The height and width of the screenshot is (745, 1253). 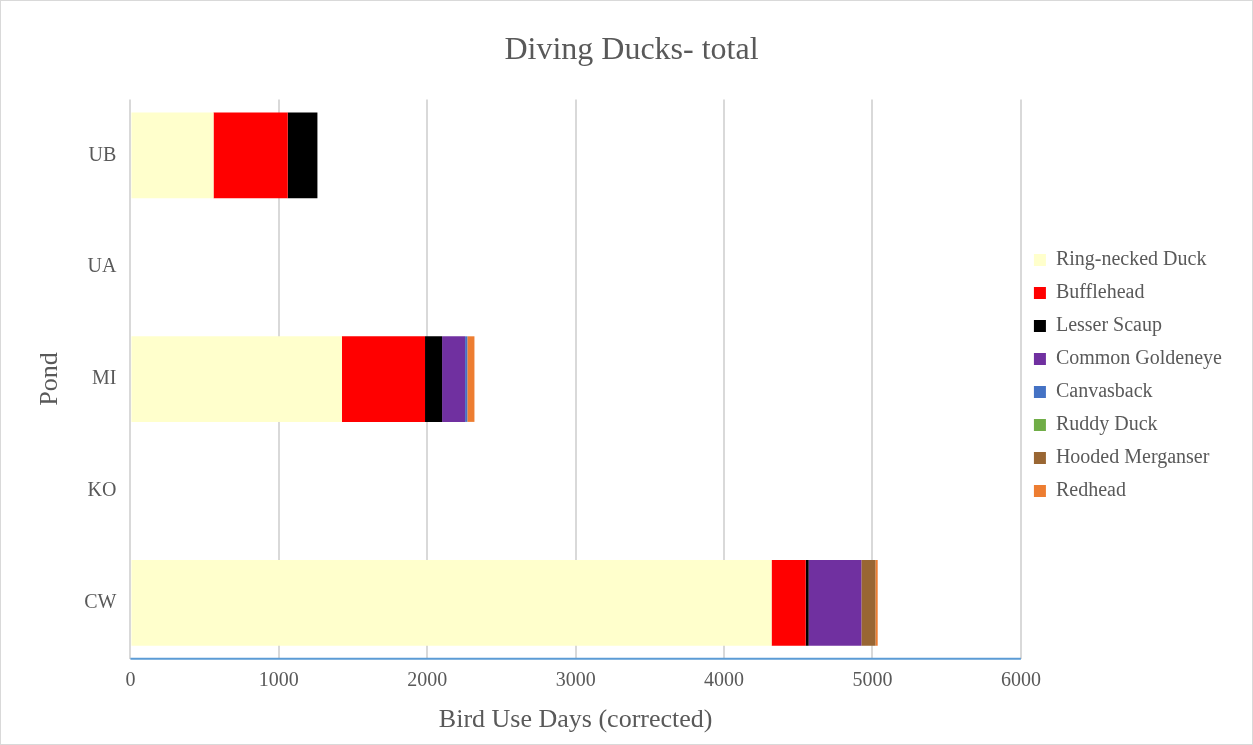 What do you see at coordinates (1139, 358) in the screenshot?
I see `legend-label: Common Goldeneye` at bounding box center [1139, 358].